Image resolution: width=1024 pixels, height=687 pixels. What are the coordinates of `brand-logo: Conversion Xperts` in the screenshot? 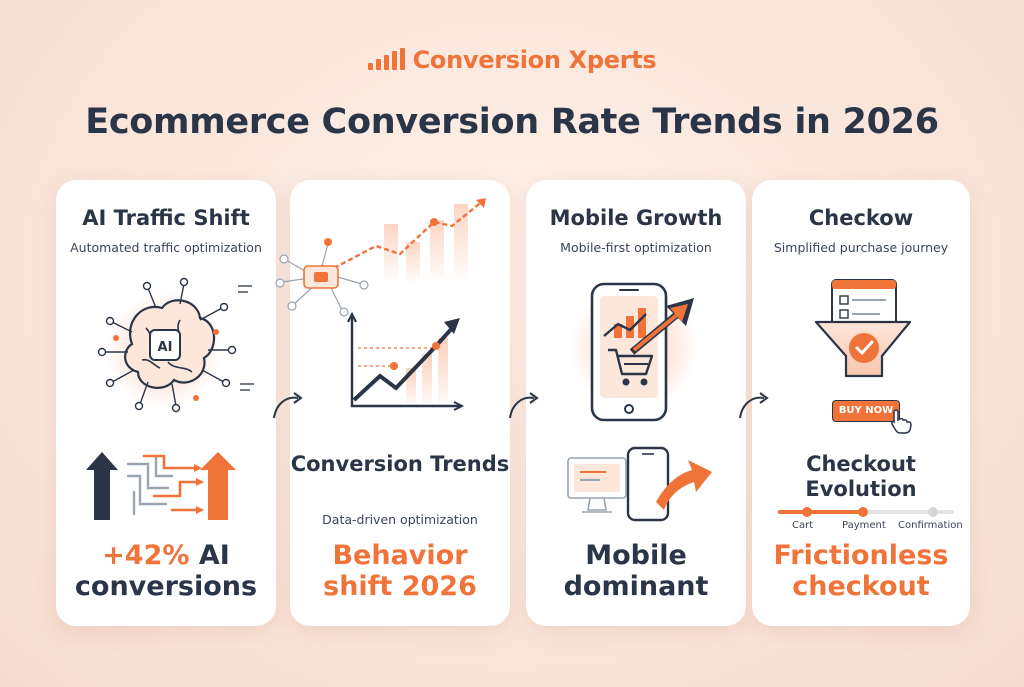 It's located at (512, 60).